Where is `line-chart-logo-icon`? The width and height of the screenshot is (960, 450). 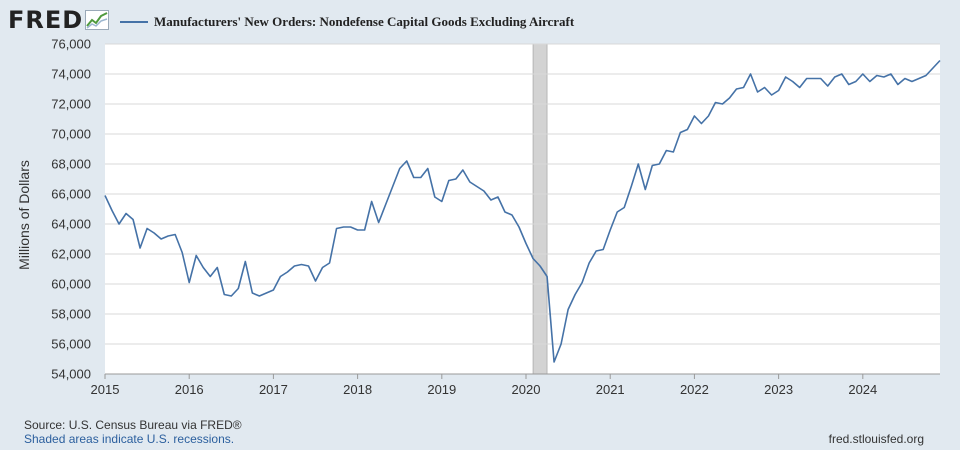
line-chart-logo-icon is located at coordinates (97, 20).